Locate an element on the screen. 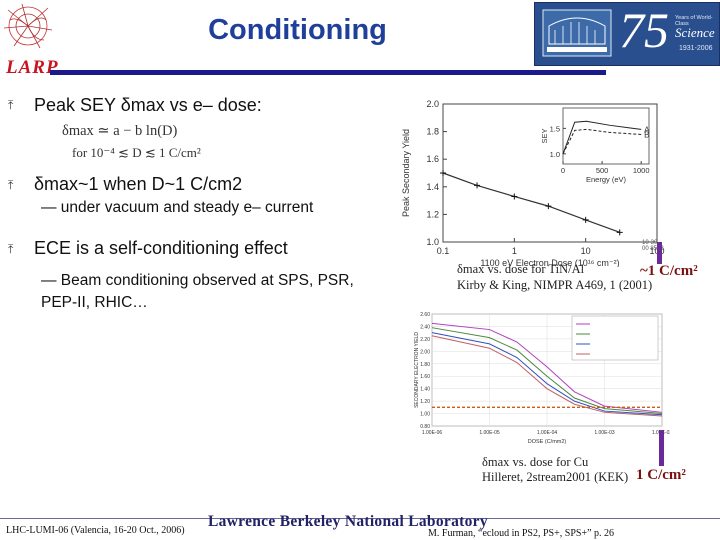 Image resolution: width=720 pixels, height=540 pixels. inset-series-label: A is located at coordinates (647, 129).